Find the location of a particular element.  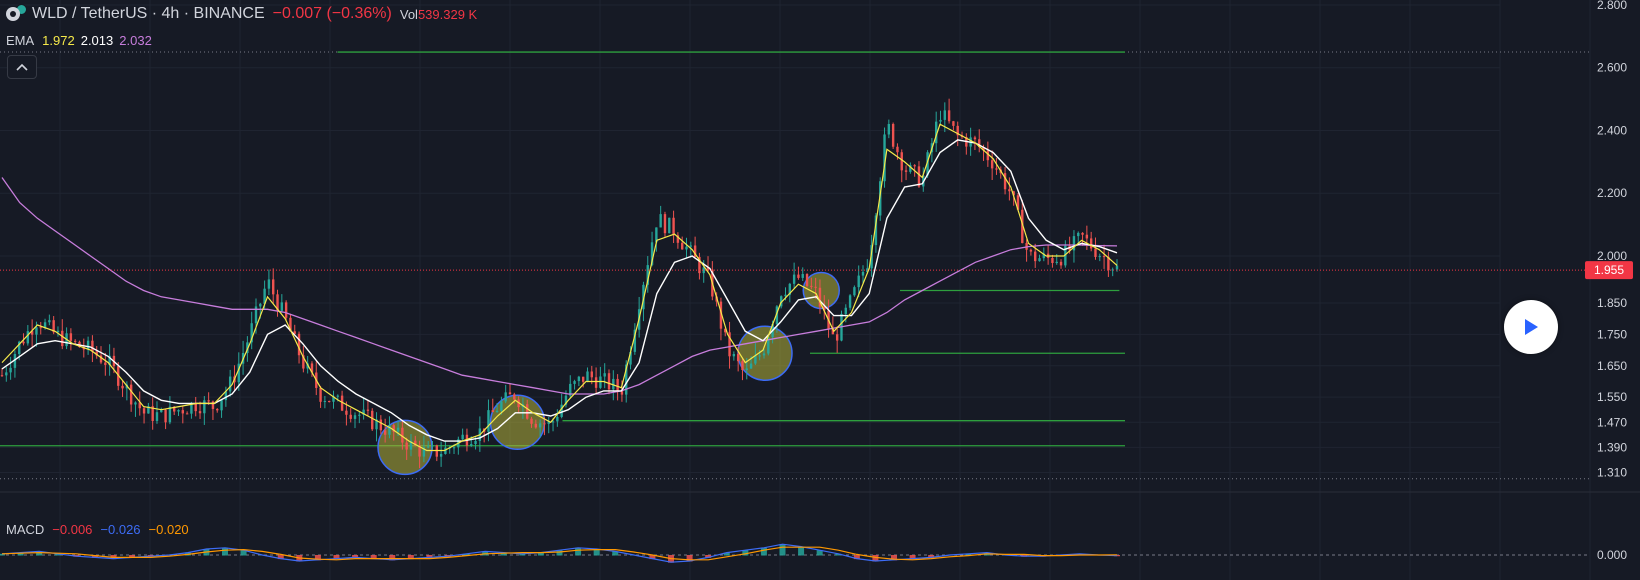

ema-slow-value: 2.032 is located at coordinates (135, 40).